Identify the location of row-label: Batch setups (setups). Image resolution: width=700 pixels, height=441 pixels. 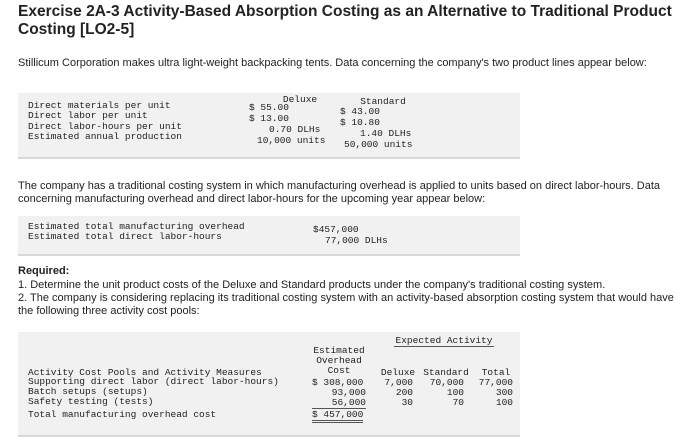
(88, 391).